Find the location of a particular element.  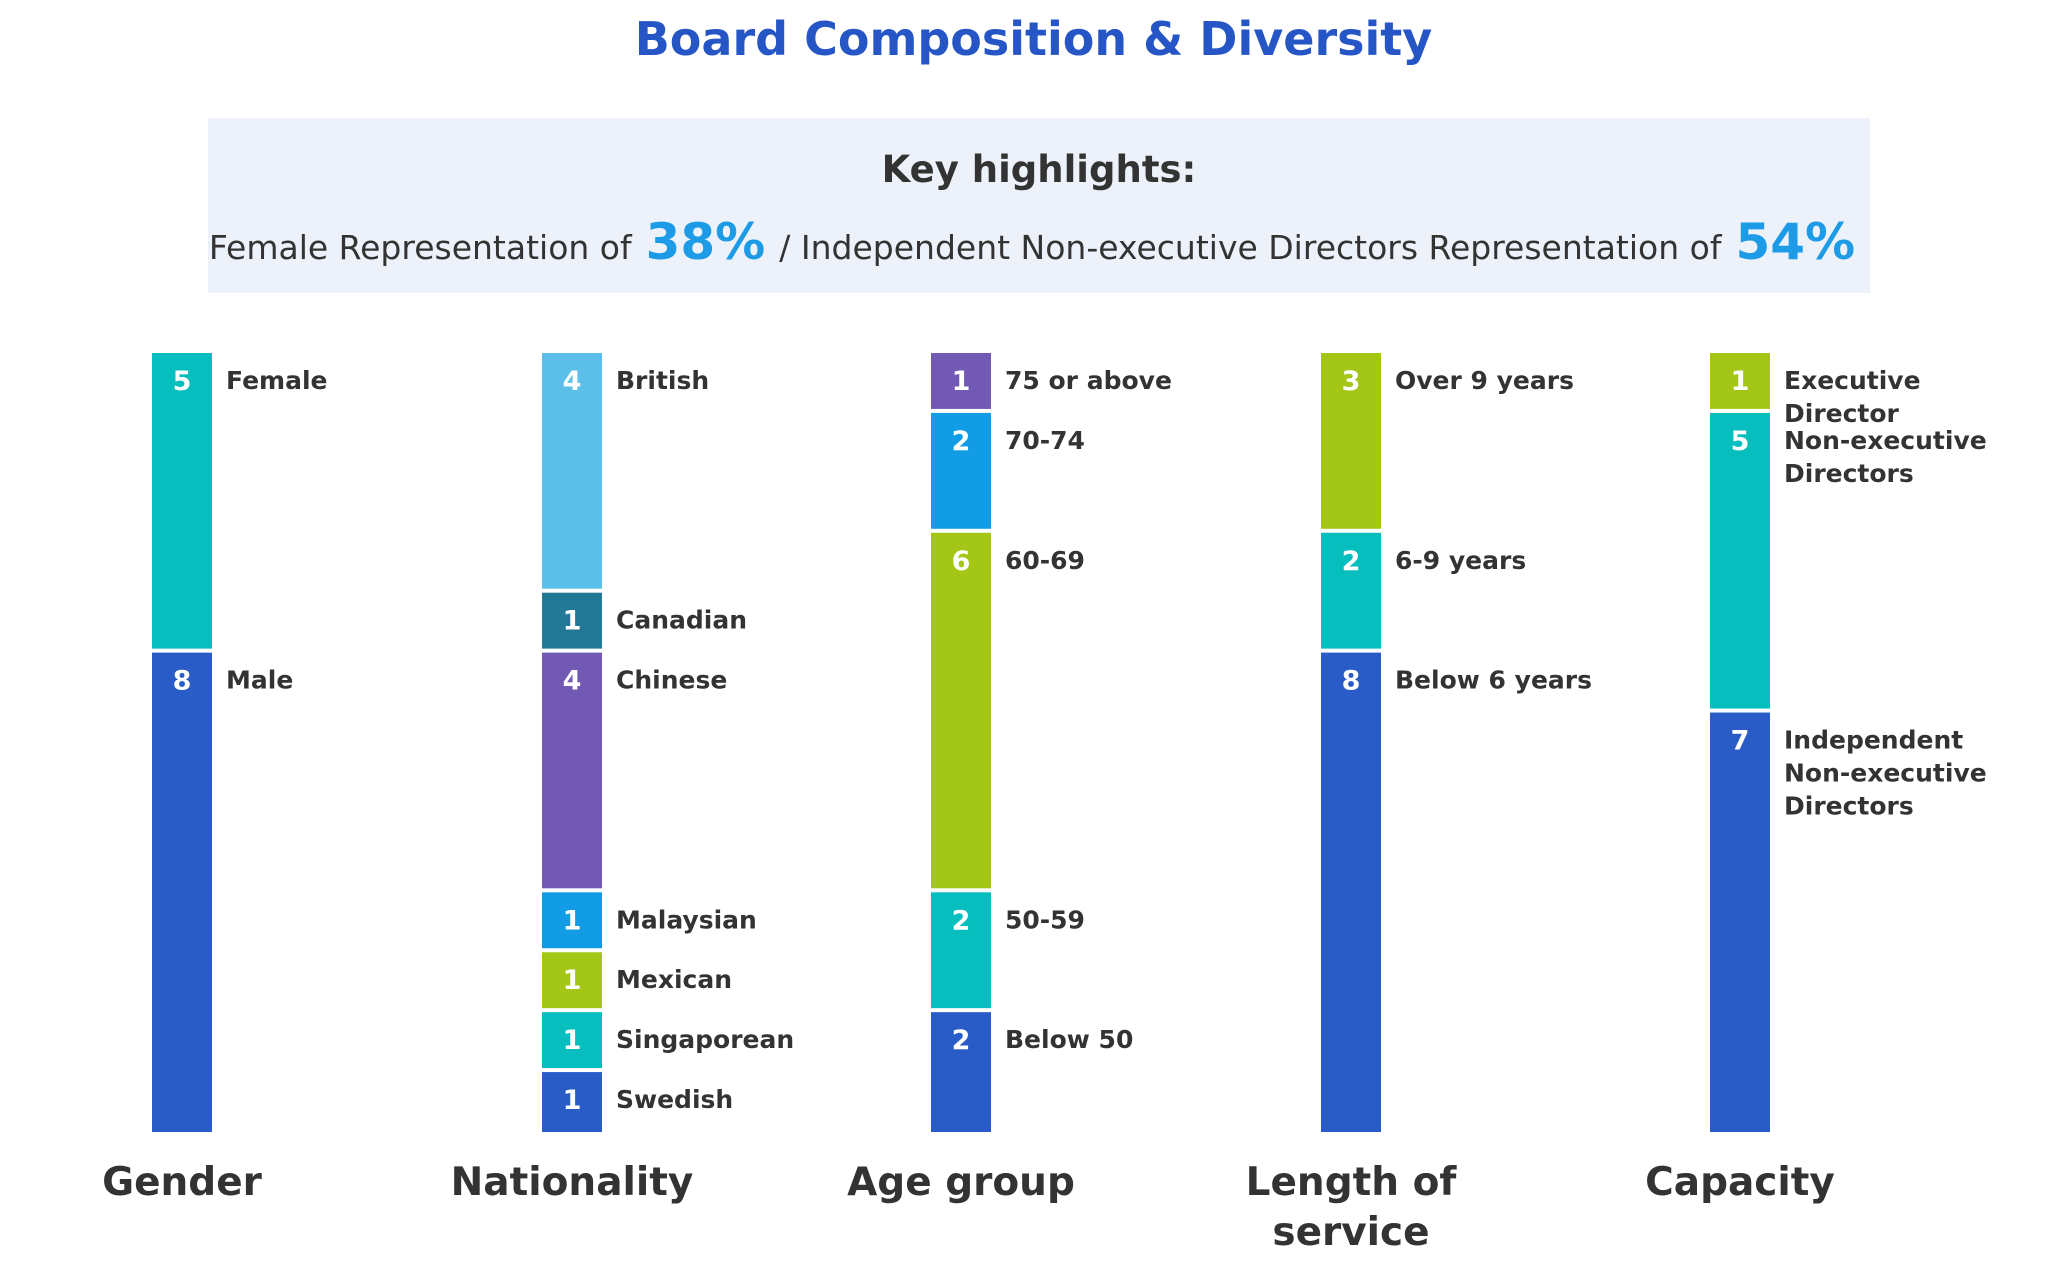

female-representation-label: Female Representation of is located at coordinates (420, 247).